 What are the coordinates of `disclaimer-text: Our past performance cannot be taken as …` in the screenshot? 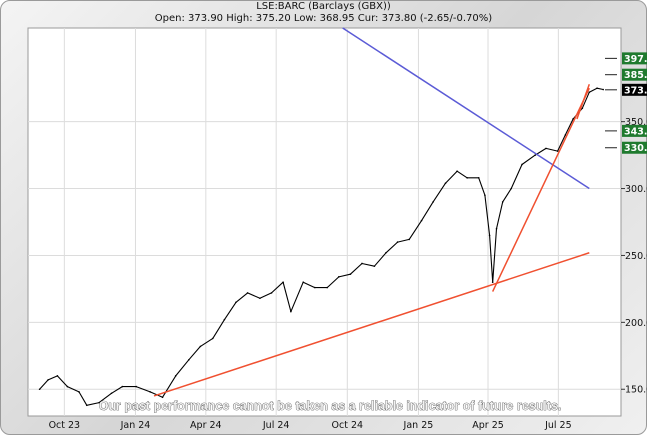 It's located at (330, 406).